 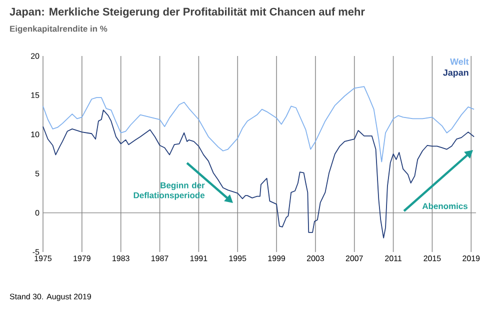 What do you see at coordinates (459, 61) in the screenshot?
I see `text: Welt` at bounding box center [459, 61].